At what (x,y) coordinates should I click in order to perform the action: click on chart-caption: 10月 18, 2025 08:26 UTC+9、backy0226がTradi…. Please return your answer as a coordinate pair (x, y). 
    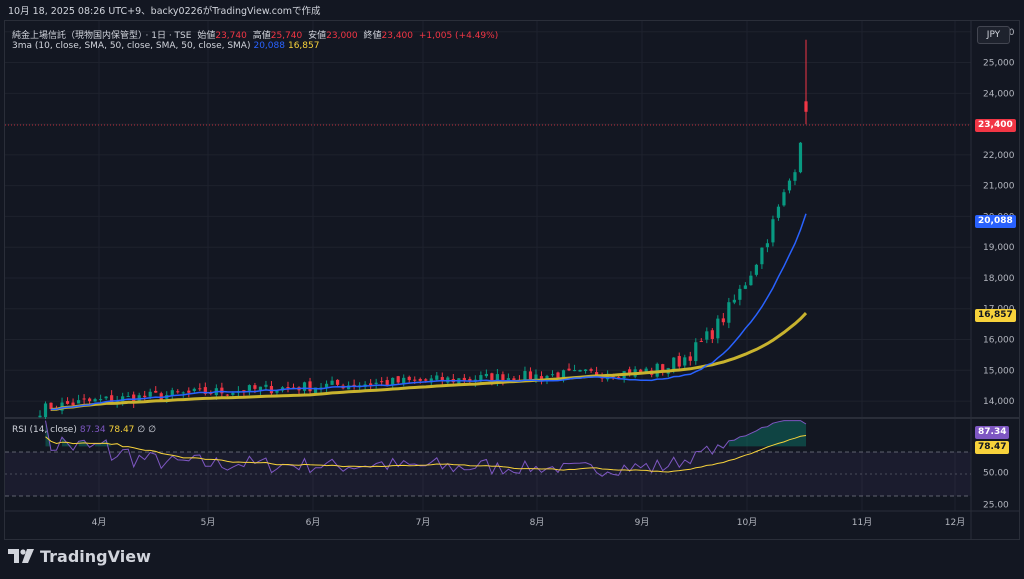
    Looking at the image, I should click on (164, 11).